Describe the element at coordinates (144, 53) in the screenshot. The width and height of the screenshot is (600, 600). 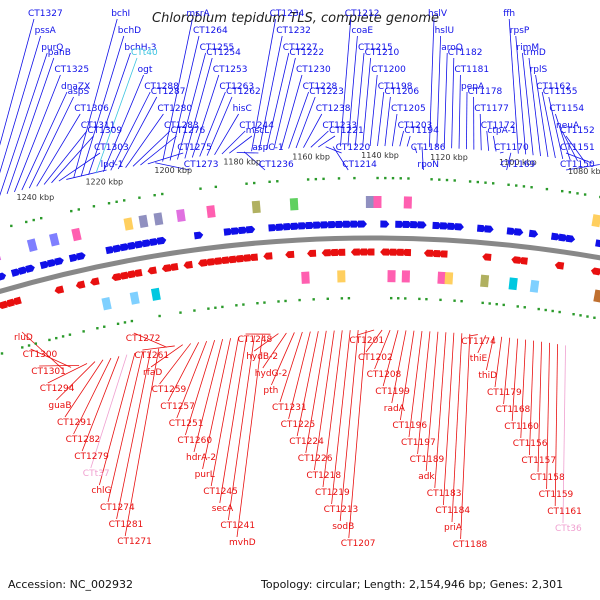
I see `gene-label-CTt40: CTt40` at that location.